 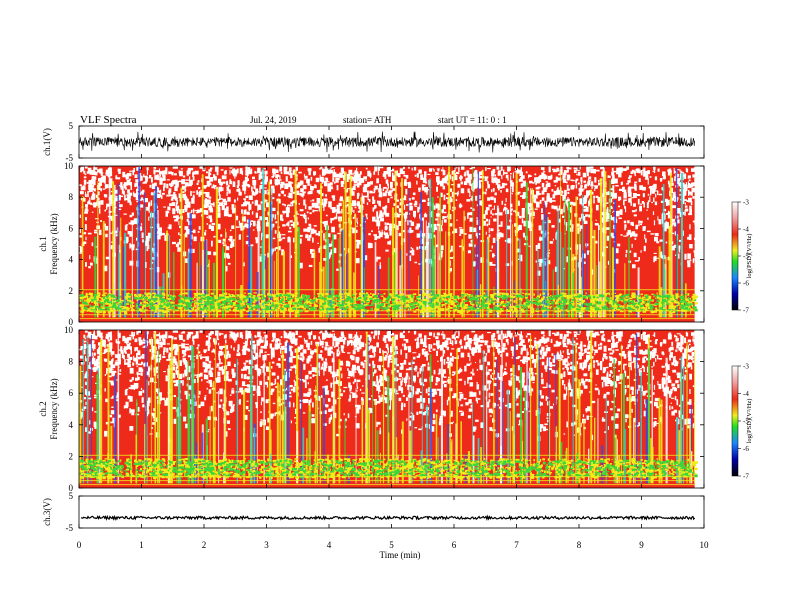 I want to click on y-tick-label: 2, so click(x=71, y=291).